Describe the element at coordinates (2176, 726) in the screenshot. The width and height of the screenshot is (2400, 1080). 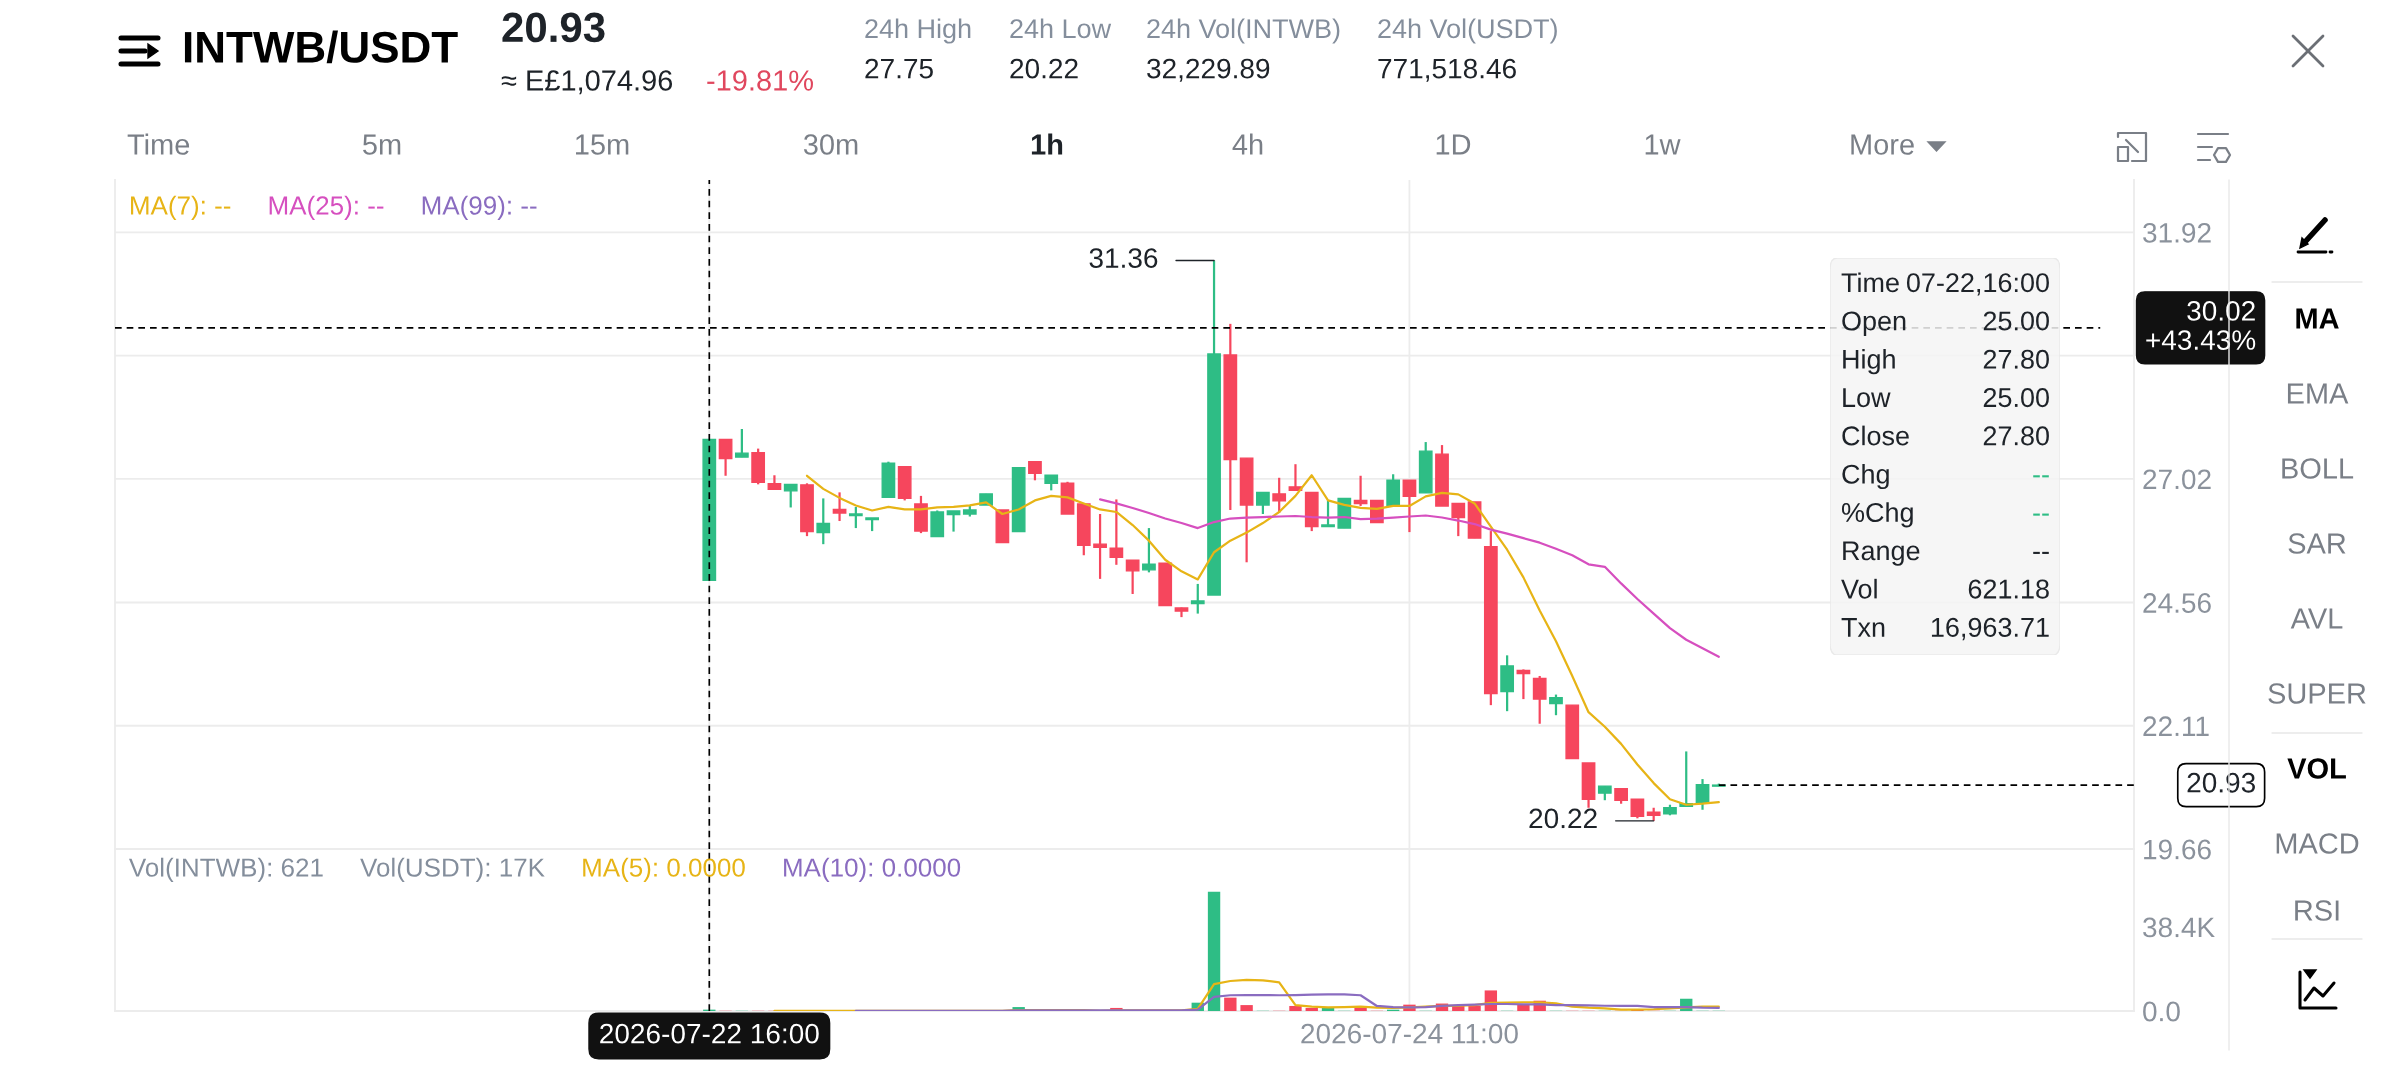
I see `y-tick-label: 22.11` at that location.